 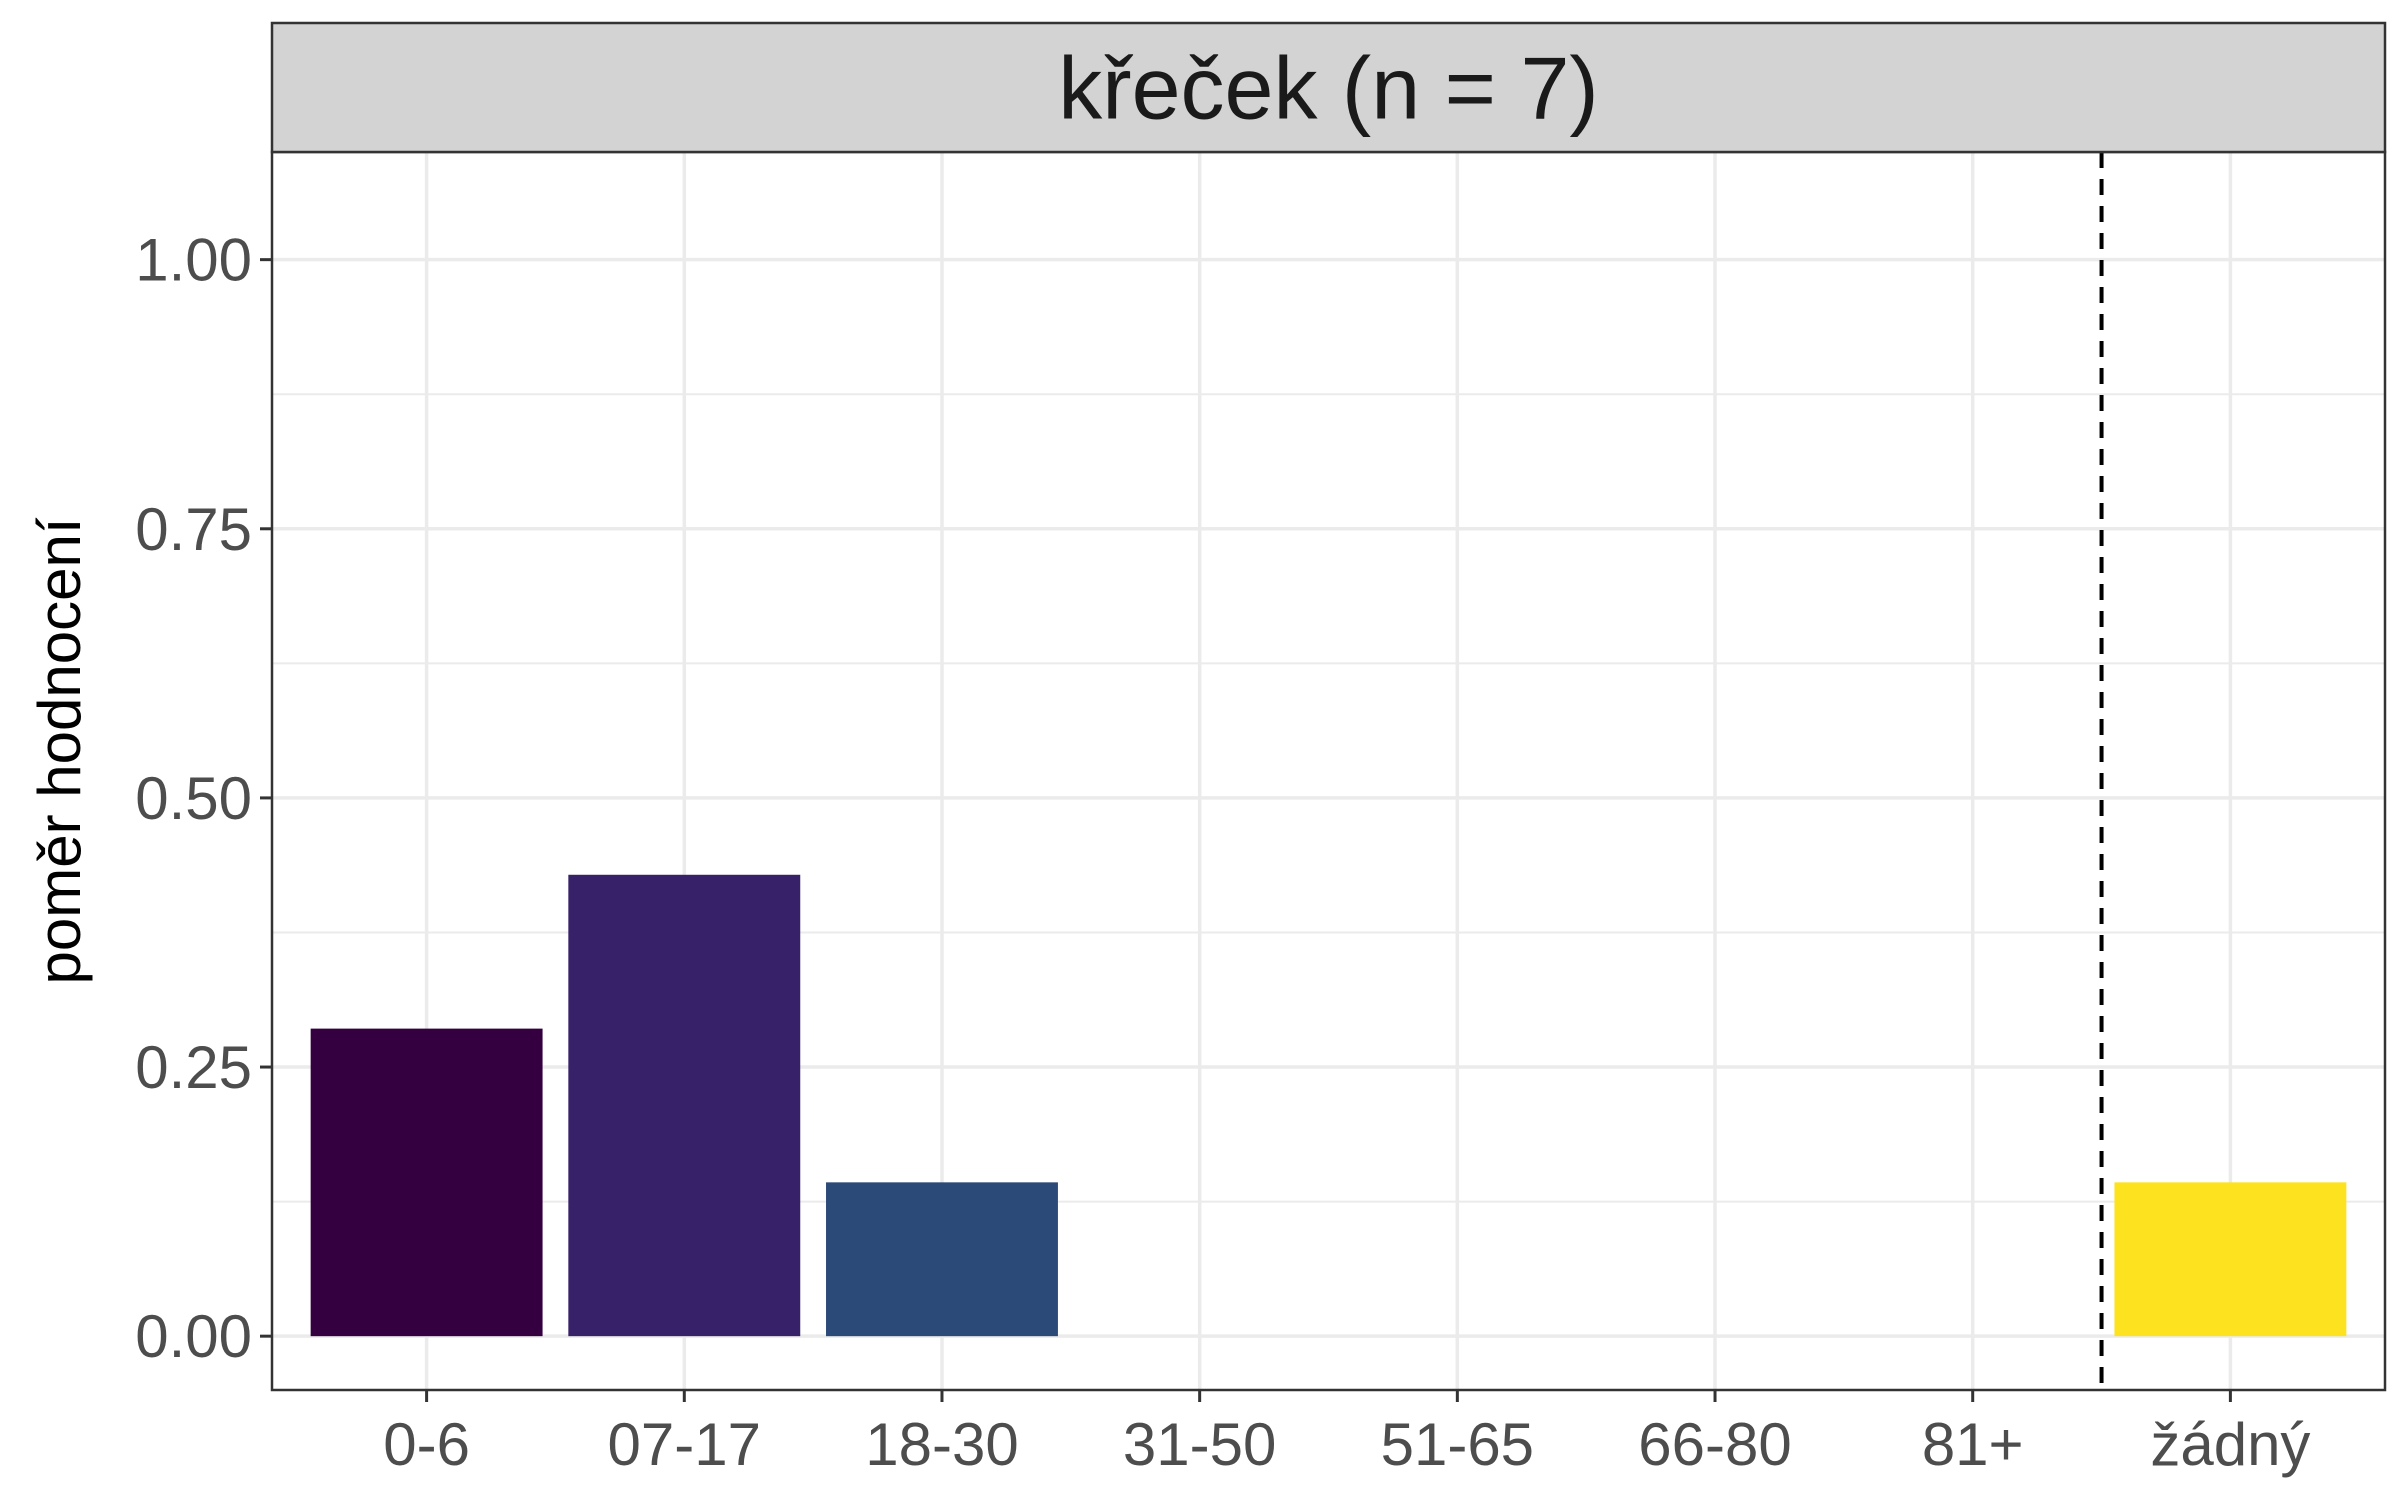 I want to click on facet-title: křeček (n = 7), so click(x=1328, y=88).